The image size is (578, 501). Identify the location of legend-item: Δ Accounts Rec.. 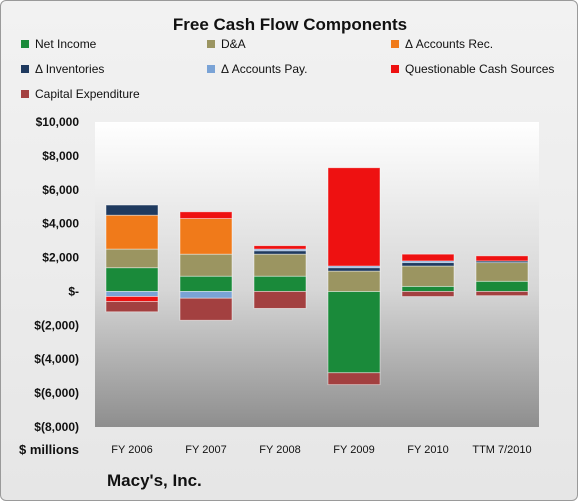
(442, 44).